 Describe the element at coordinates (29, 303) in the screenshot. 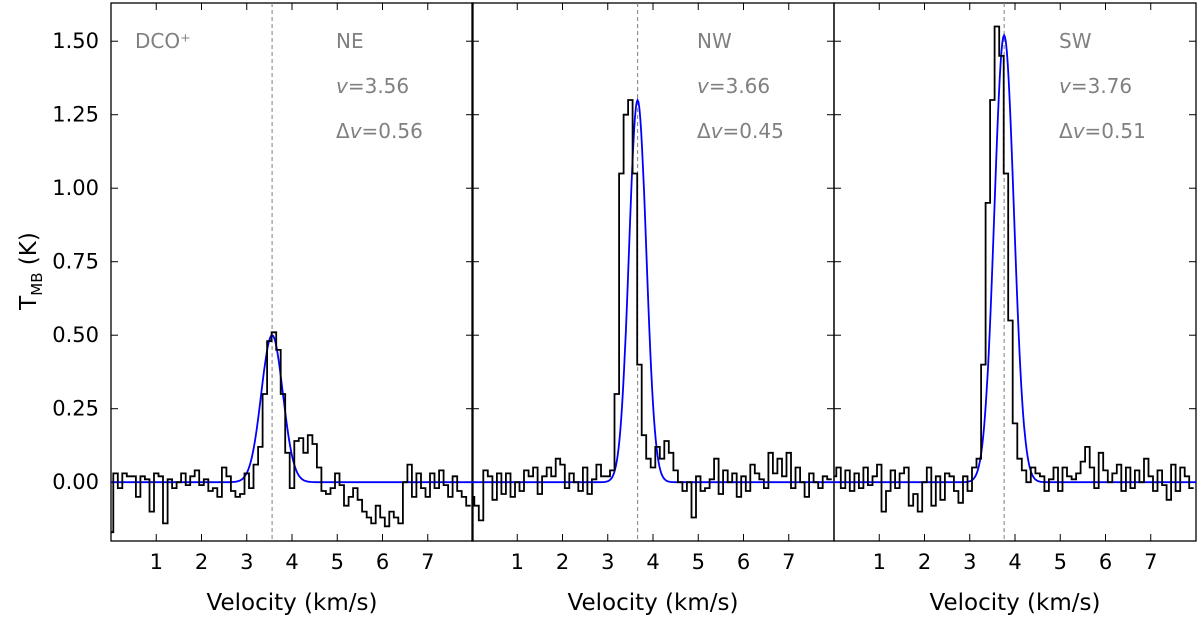

I see `y-axis-title-main: T` at that location.